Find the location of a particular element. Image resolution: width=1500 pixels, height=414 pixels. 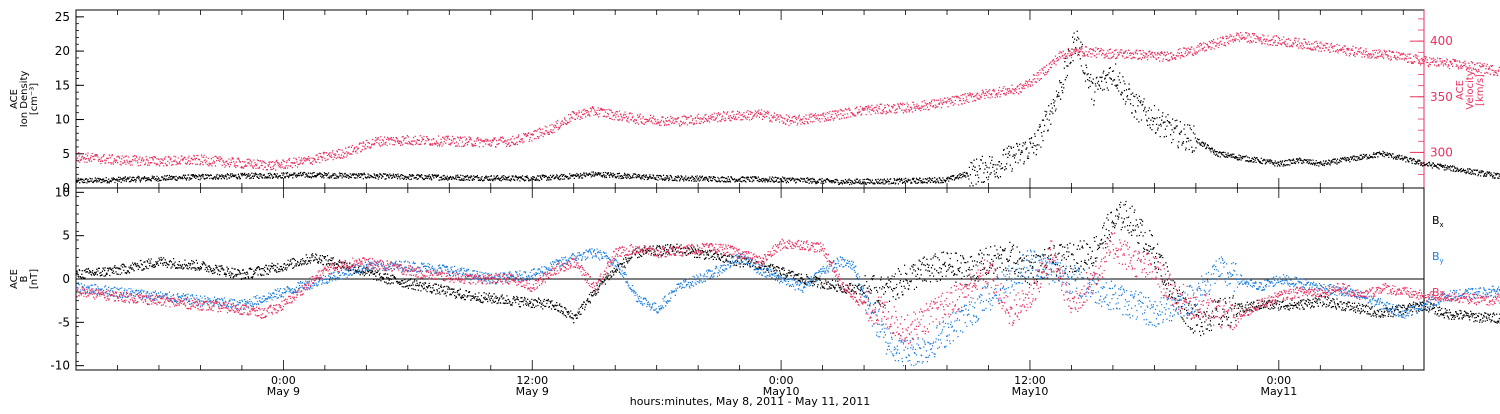

b-axis-label-line: [nT] is located at coordinates (34, 279).